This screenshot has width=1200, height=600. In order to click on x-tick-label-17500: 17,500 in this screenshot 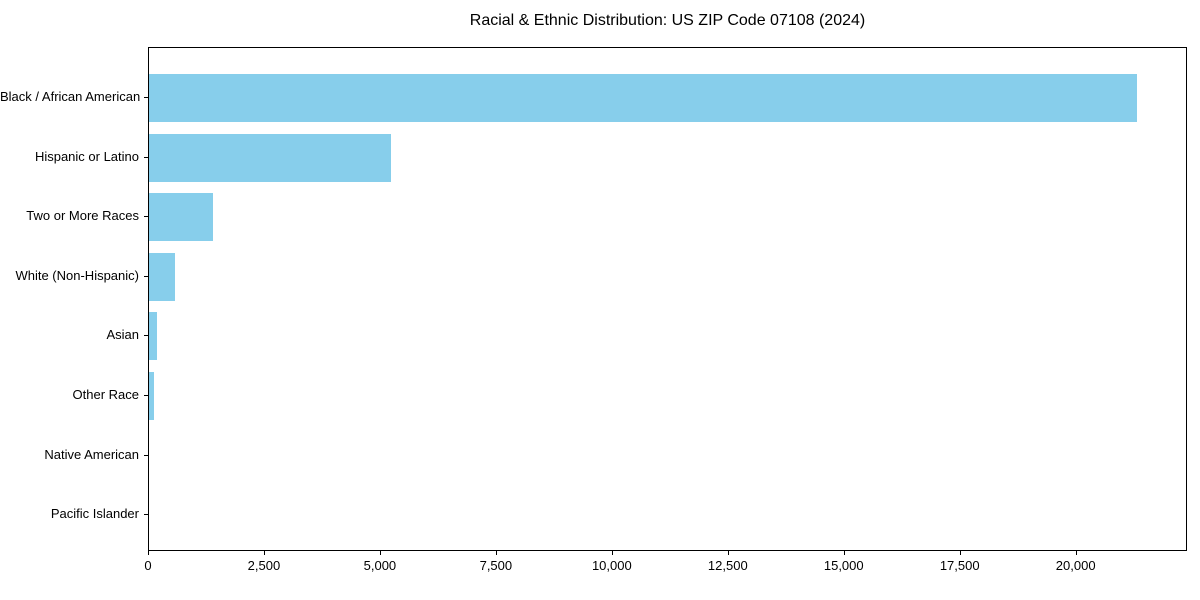, I will do `click(959, 565)`.